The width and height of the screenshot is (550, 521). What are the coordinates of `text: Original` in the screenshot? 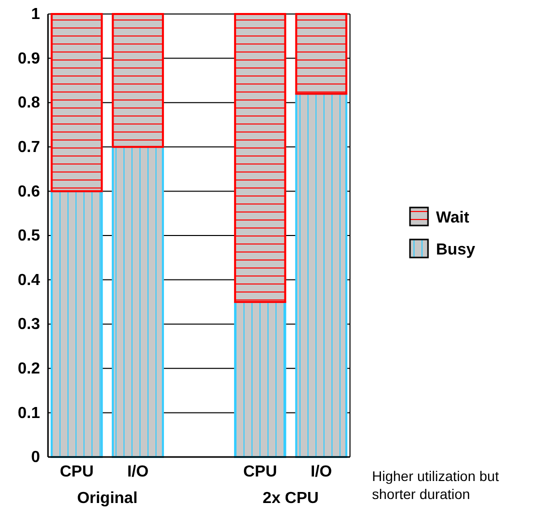 It's located at (107, 498).